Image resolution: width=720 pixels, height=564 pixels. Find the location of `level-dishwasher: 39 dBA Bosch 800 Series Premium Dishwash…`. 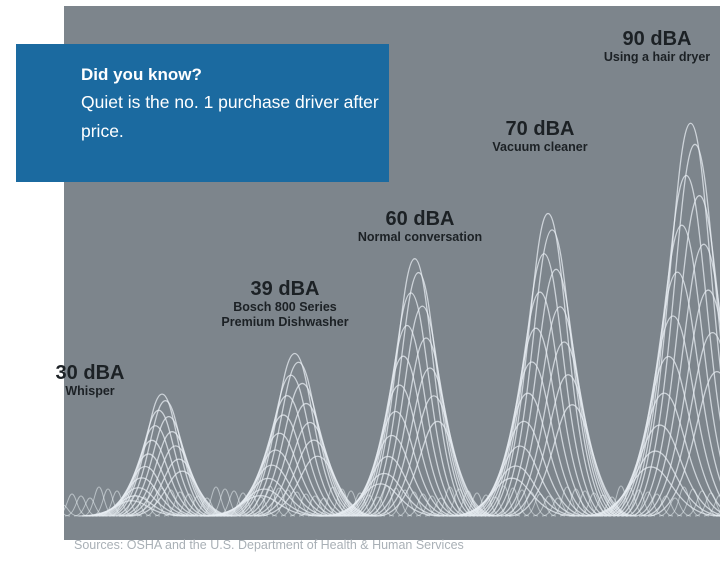

level-dishwasher: 39 dBA Bosch 800 Series Premium Dishwash… is located at coordinates (285, 304).